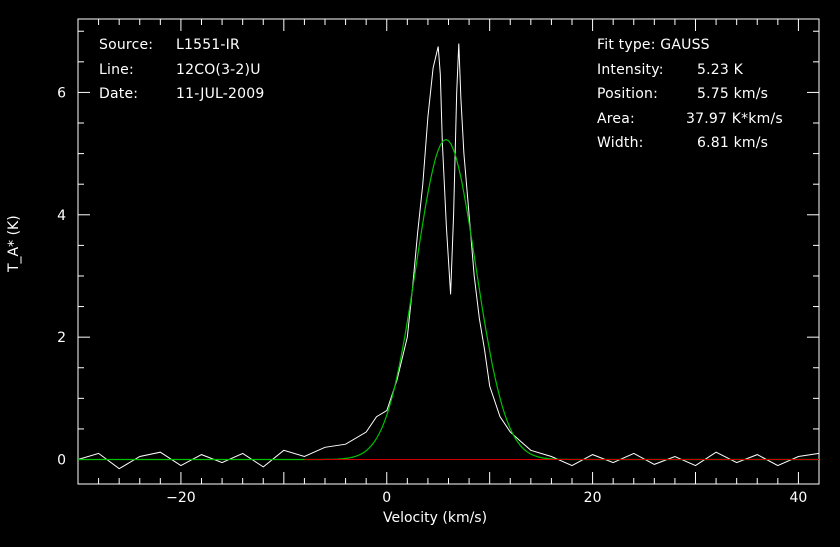  Describe the element at coordinates (435, 518) in the screenshot. I see `x-axis-label: Velocity (km/s)` at that location.